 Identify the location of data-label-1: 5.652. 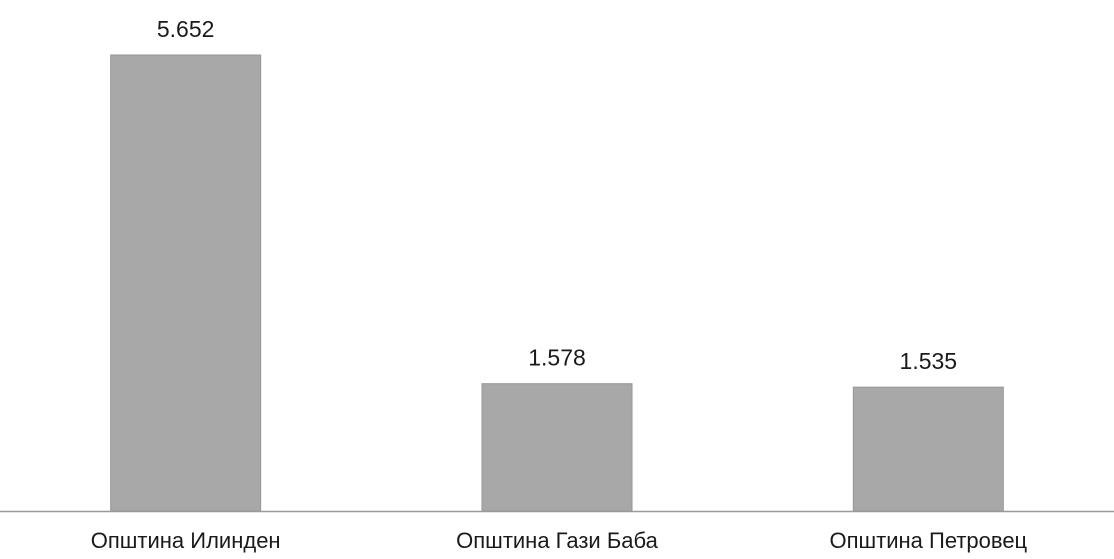
(186, 29).